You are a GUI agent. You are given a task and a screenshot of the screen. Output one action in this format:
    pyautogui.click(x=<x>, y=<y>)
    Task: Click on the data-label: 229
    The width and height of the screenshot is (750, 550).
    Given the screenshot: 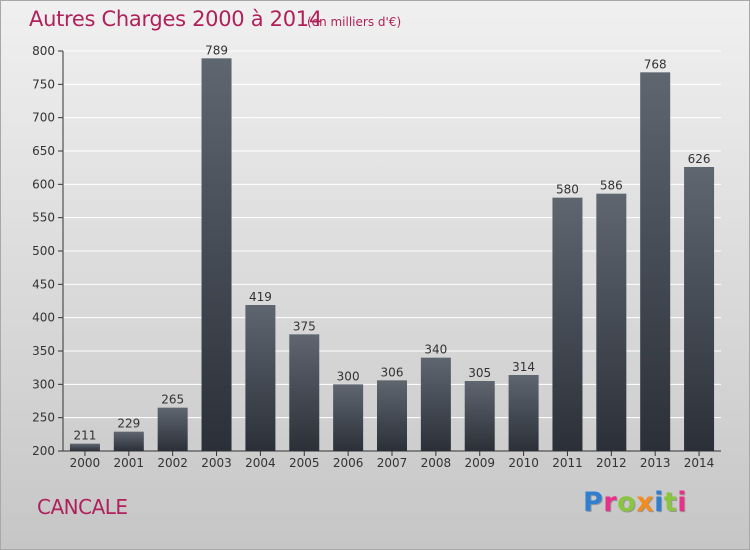 What is the action you would take?
    pyautogui.click(x=128, y=424)
    